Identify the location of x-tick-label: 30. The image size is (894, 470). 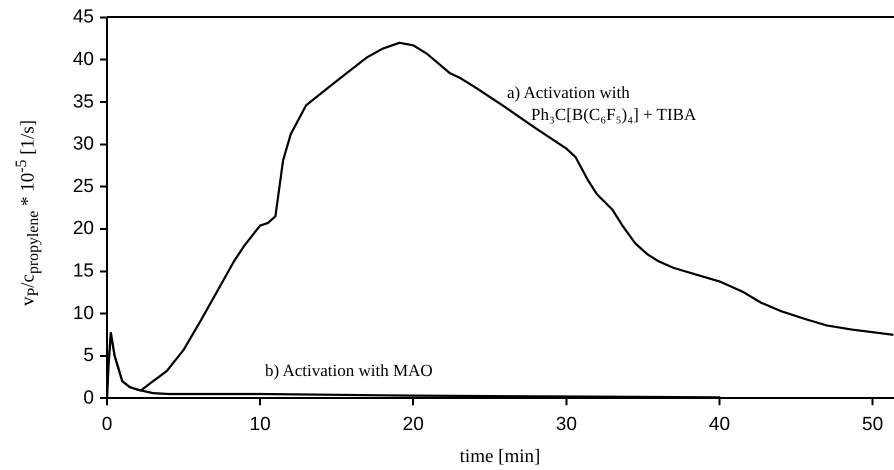
(566, 424).